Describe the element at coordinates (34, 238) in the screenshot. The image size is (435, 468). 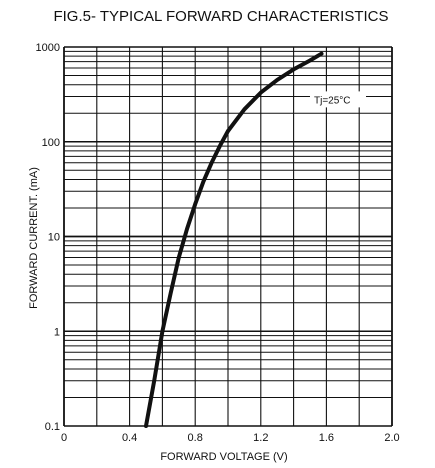
I see `y-axis-label: FORWARD CURRENT. (mA)` at that location.